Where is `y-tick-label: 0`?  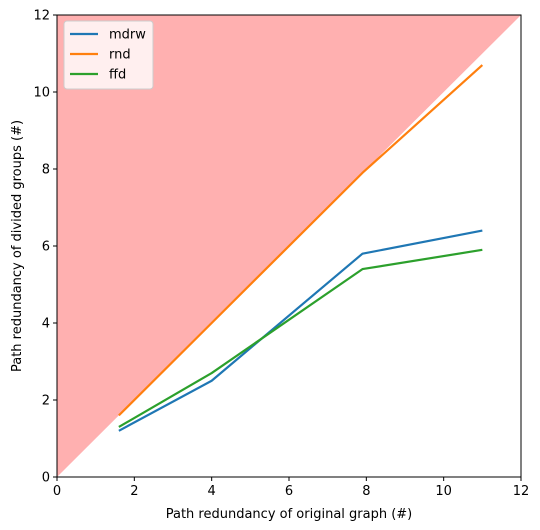
y-tick-label: 0 is located at coordinates (46, 478).